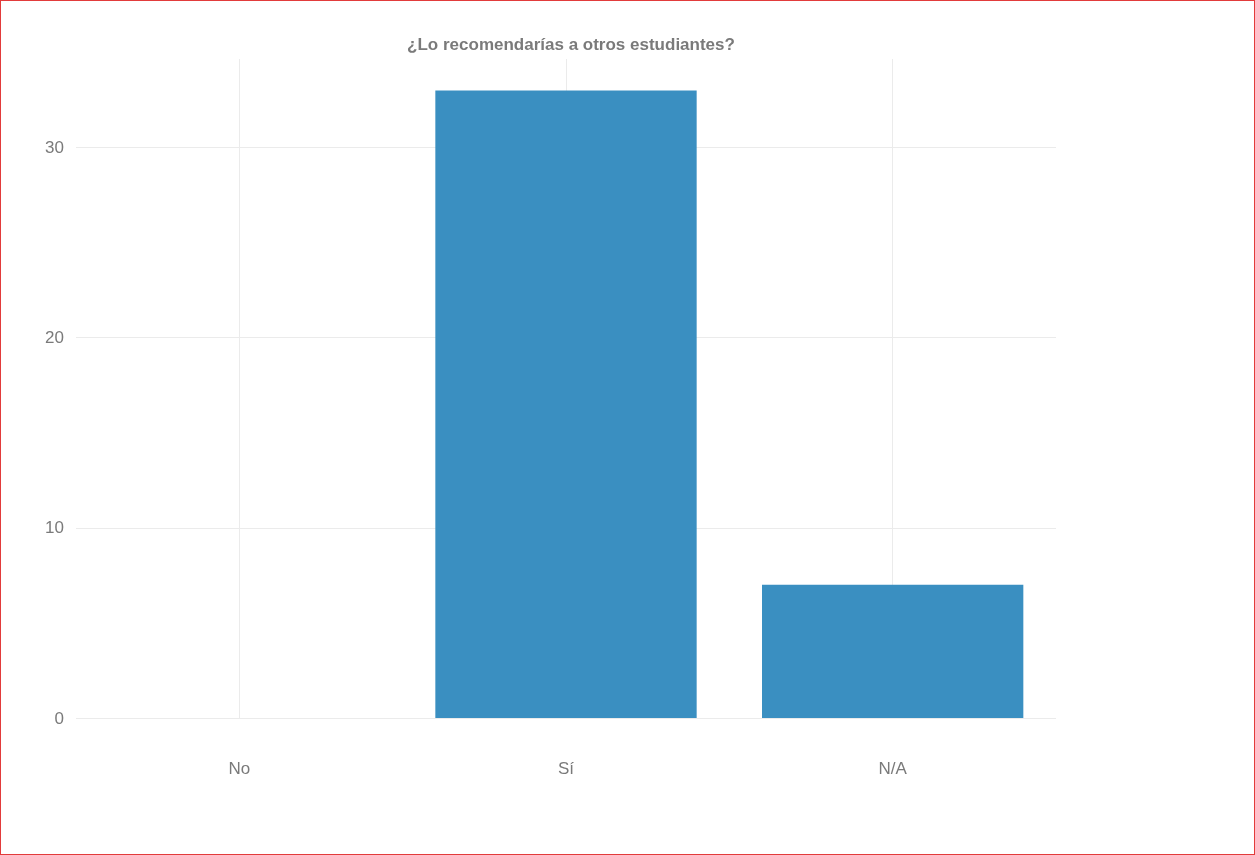 Image resolution: width=1255 pixels, height=855 pixels. Describe the element at coordinates (571, 44) in the screenshot. I see `chart-title: ¿Lo recomendarías a otros estudiantes?` at that location.